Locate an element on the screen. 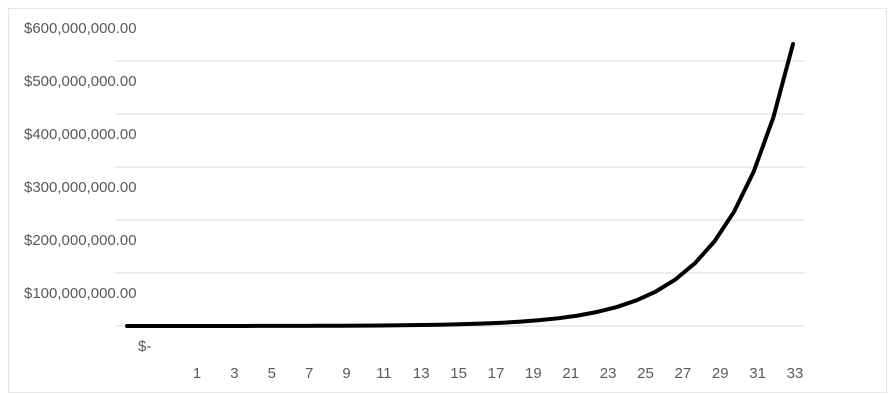 The height and width of the screenshot is (394, 888). y-tick-label: $400,000,000.00 is located at coordinates (80, 134).